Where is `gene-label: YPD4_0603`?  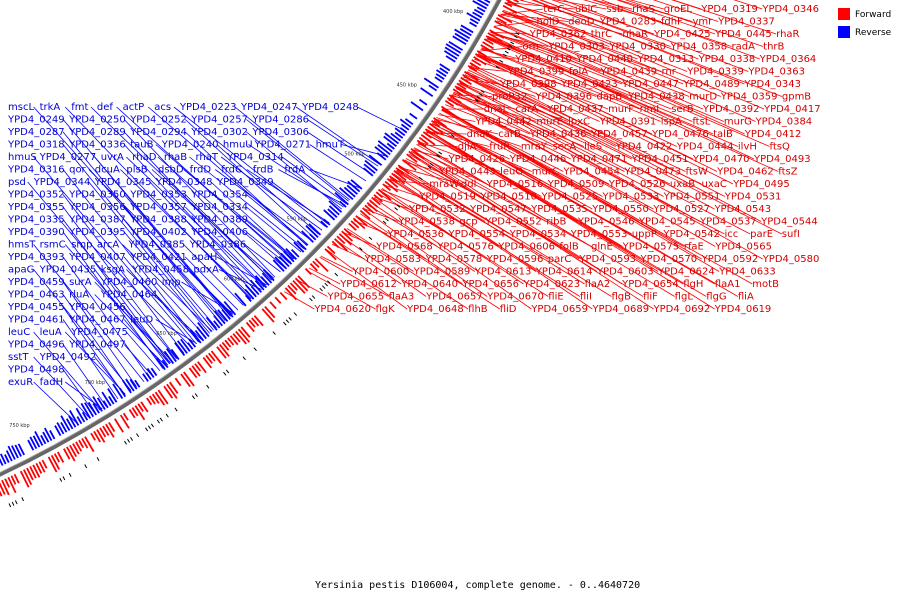 gene-label: YPD4_0603 is located at coordinates (625, 272).